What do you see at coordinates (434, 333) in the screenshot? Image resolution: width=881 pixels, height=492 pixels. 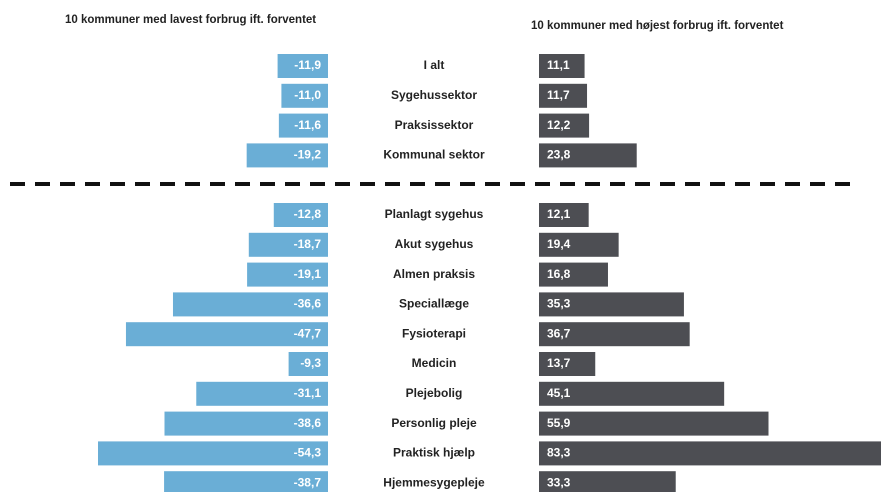 I see `category-label: Fysioterapi` at bounding box center [434, 333].